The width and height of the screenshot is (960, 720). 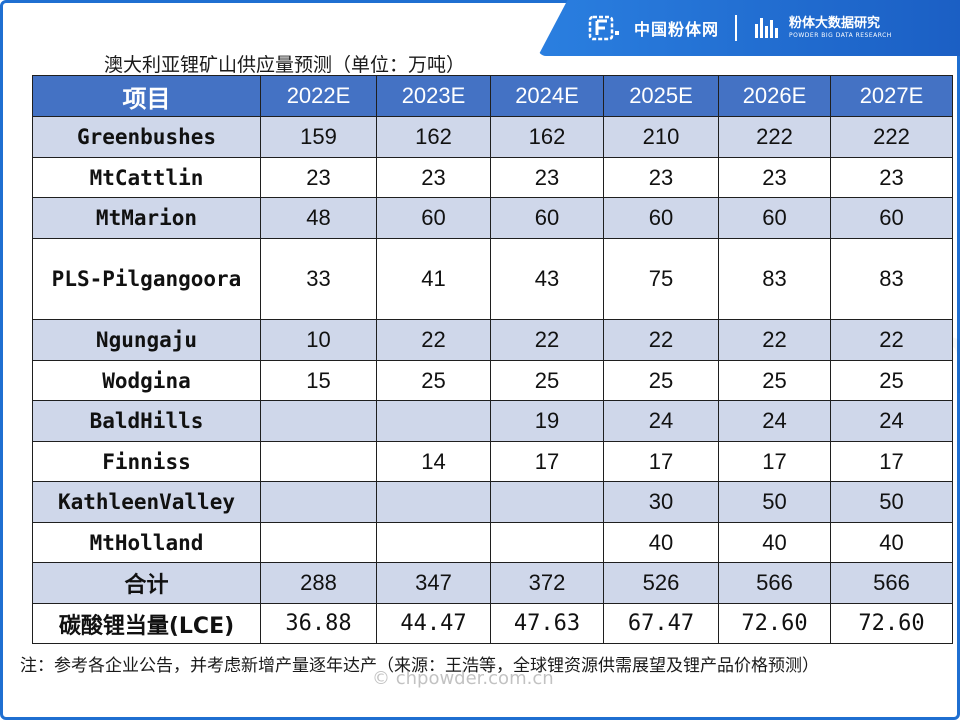 I want to click on row-name: KathleenValley, so click(x=146, y=502).